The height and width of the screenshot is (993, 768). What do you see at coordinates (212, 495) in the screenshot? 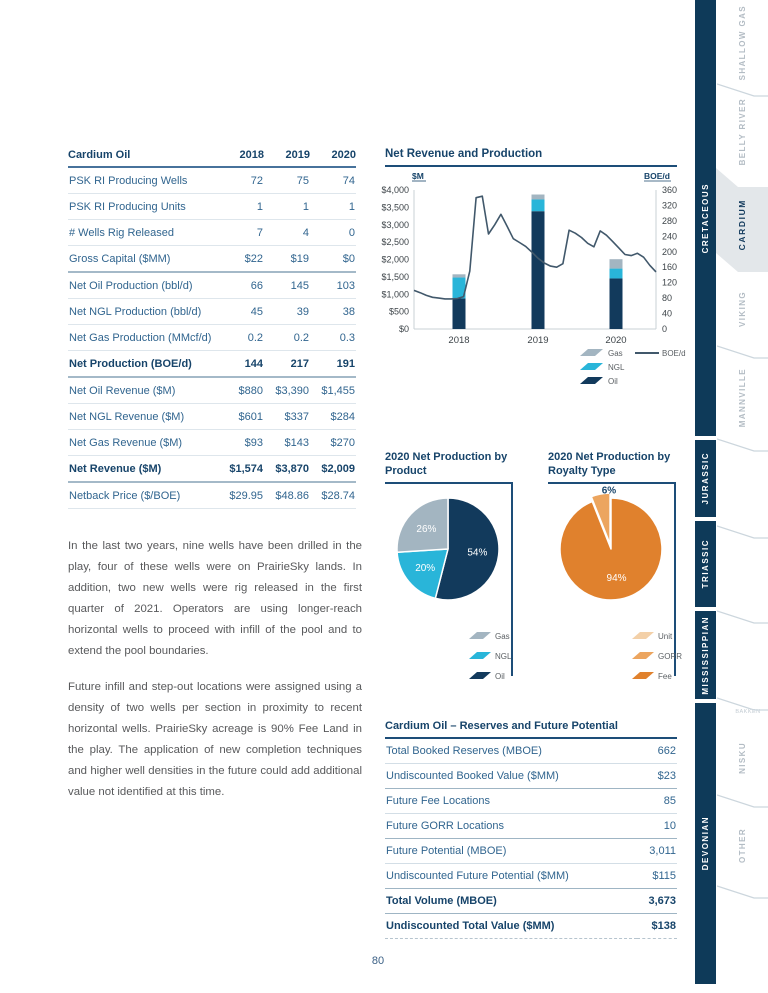
I see `table-row: Netback Price ($/BOE) $29.95 $48.86 $28.74` at bounding box center [212, 495].